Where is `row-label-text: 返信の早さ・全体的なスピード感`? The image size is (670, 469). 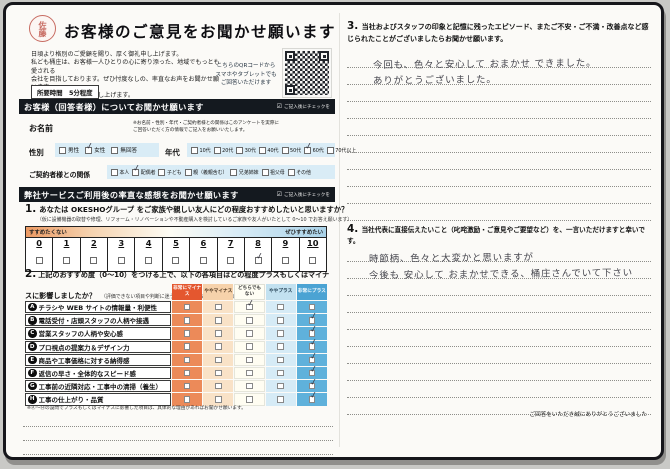
row-label-text: 返信の早さ・全体的なスピード感 is located at coordinates (87, 374).